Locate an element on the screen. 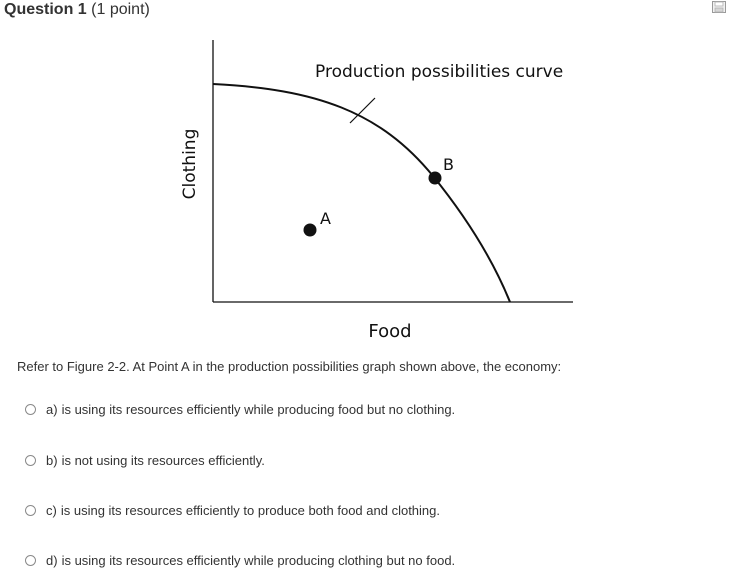  question-title: Question 1 is located at coordinates (45, 9).